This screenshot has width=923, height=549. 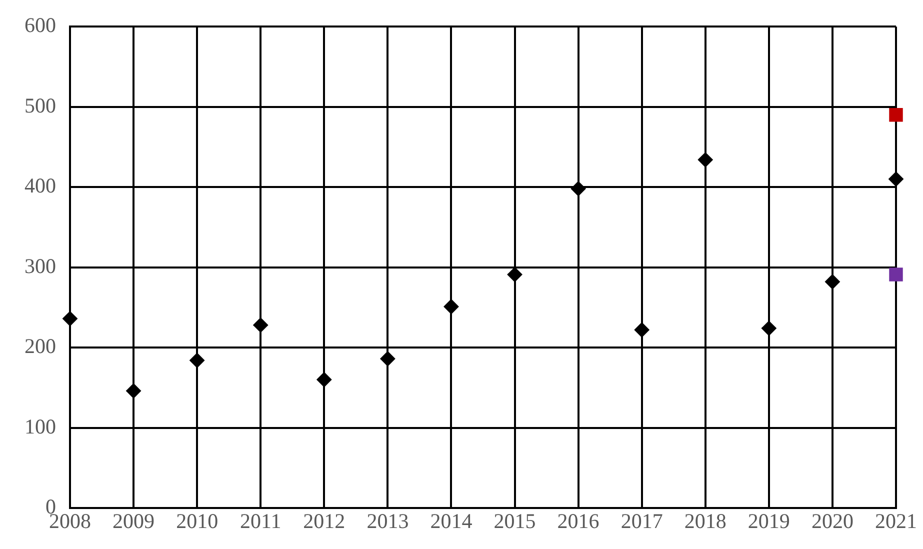 I want to click on x-tick-label: 2016, so click(x=578, y=521).